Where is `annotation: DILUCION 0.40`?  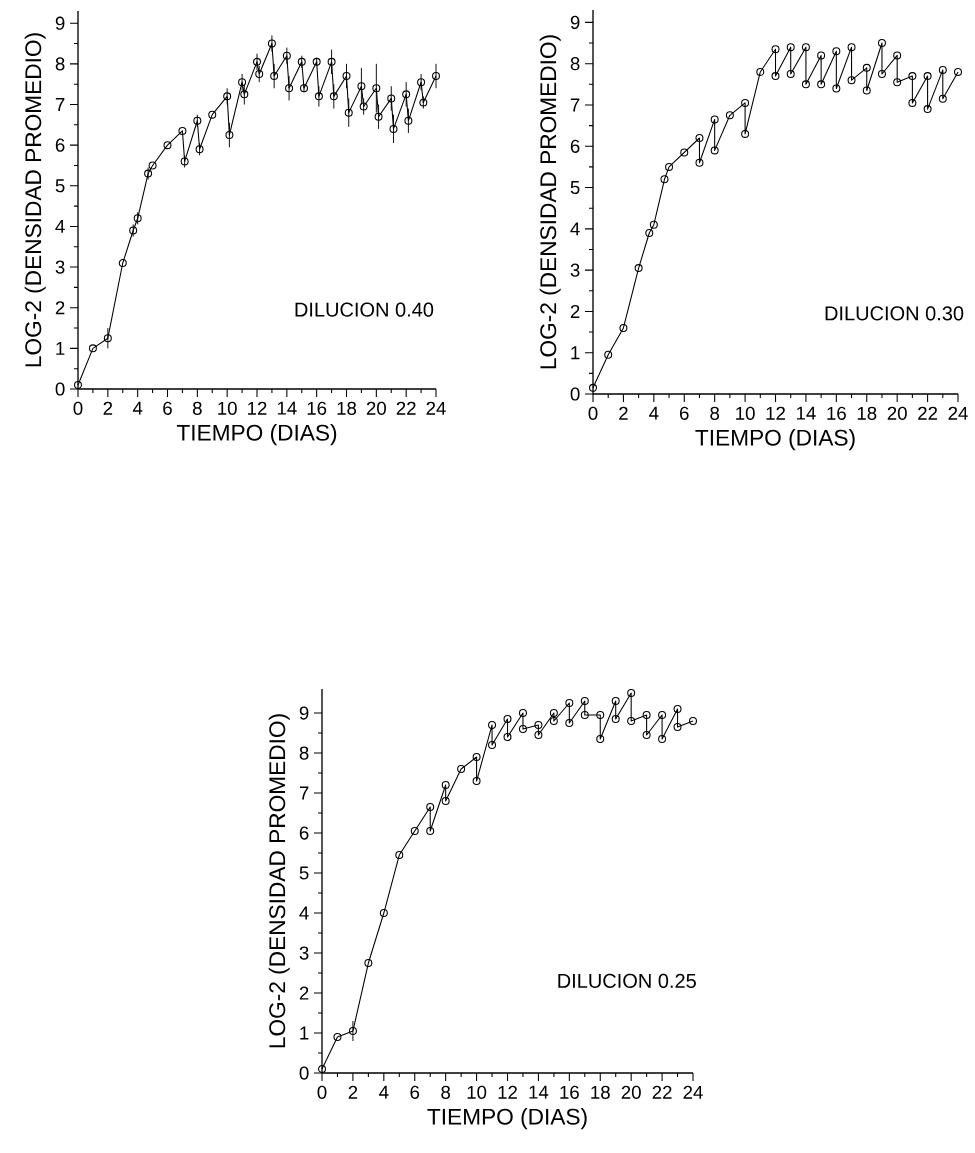
annotation: DILUCION 0.40 is located at coordinates (364, 309).